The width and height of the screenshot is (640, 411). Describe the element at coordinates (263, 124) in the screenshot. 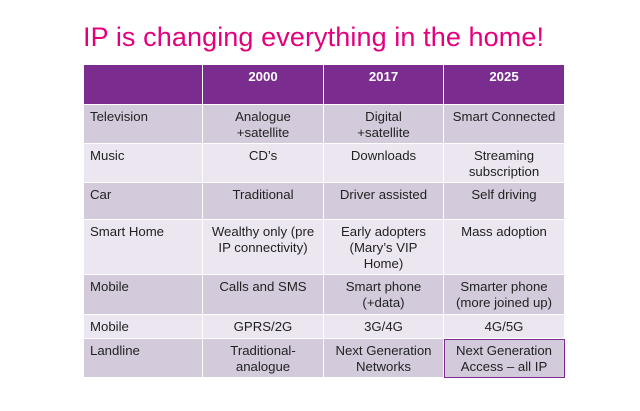

I see `table-cell: Analogue +satellite` at that location.